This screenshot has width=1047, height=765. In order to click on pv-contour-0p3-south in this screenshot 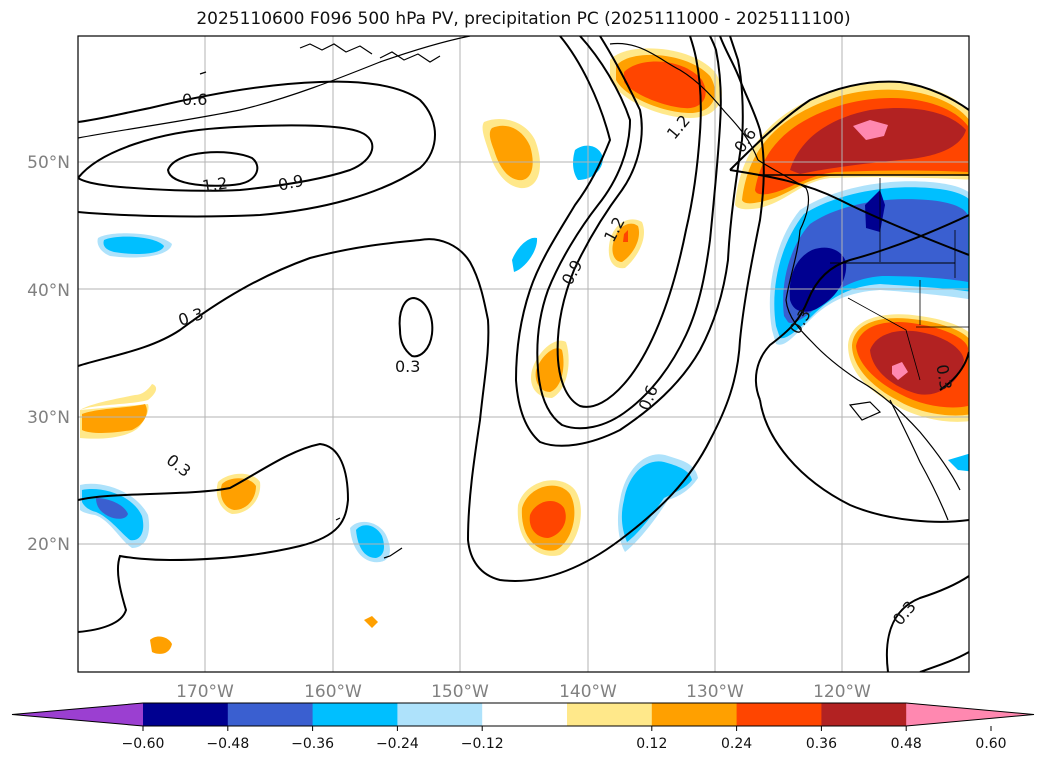, I will do `click(214, 537)`.